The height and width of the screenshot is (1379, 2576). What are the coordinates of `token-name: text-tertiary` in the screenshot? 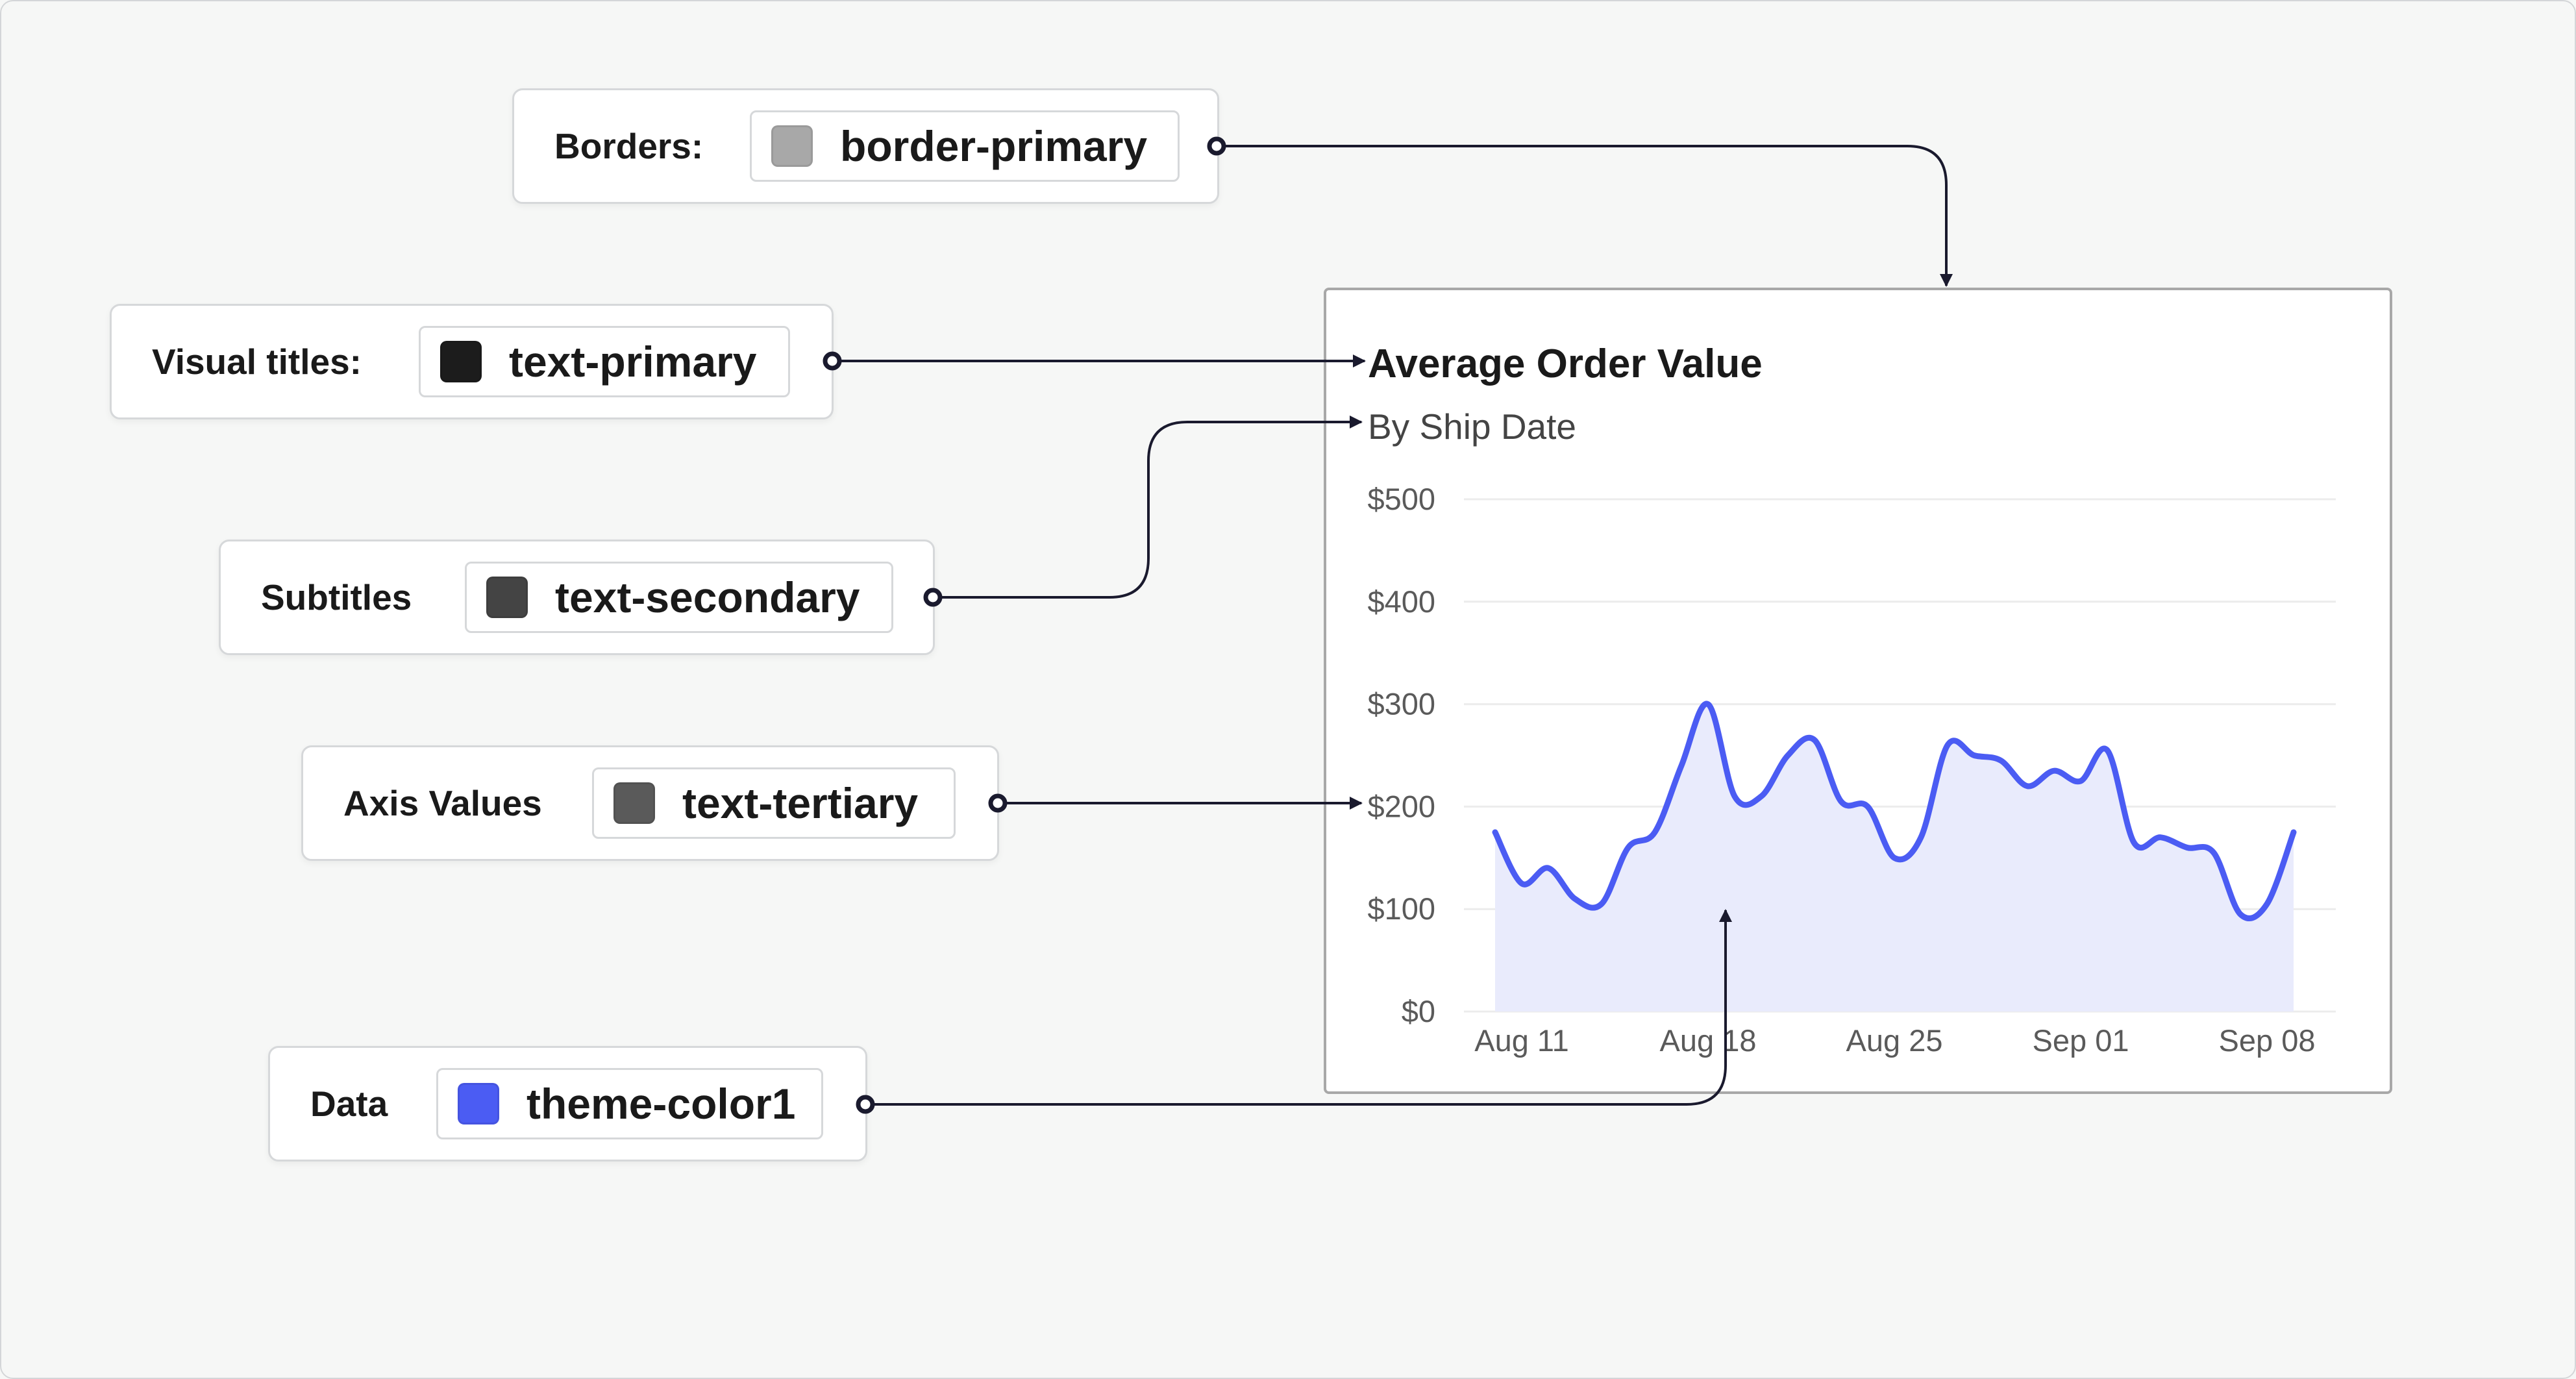 It's located at (800, 803).